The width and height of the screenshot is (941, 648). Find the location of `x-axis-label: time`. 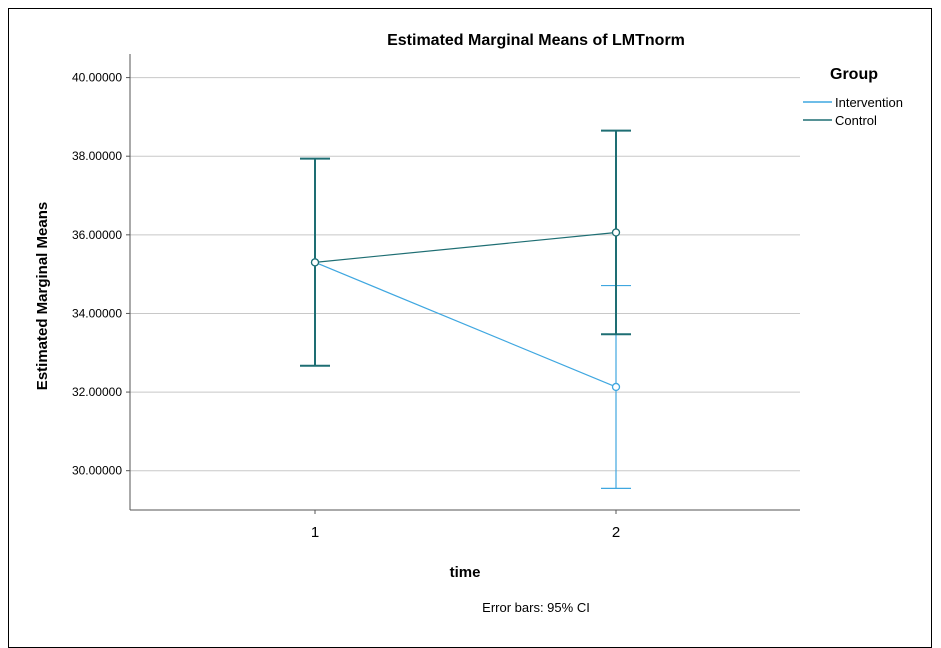

x-axis-label: time is located at coordinates (465, 572).